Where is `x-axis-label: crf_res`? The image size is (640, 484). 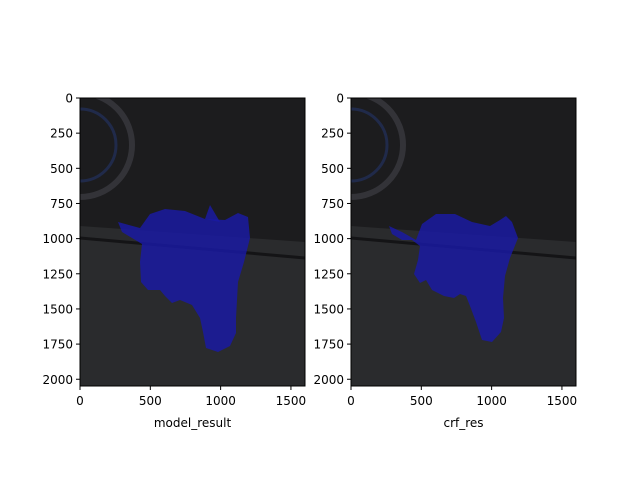 x-axis-label: crf_res is located at coordinates (463, 423).